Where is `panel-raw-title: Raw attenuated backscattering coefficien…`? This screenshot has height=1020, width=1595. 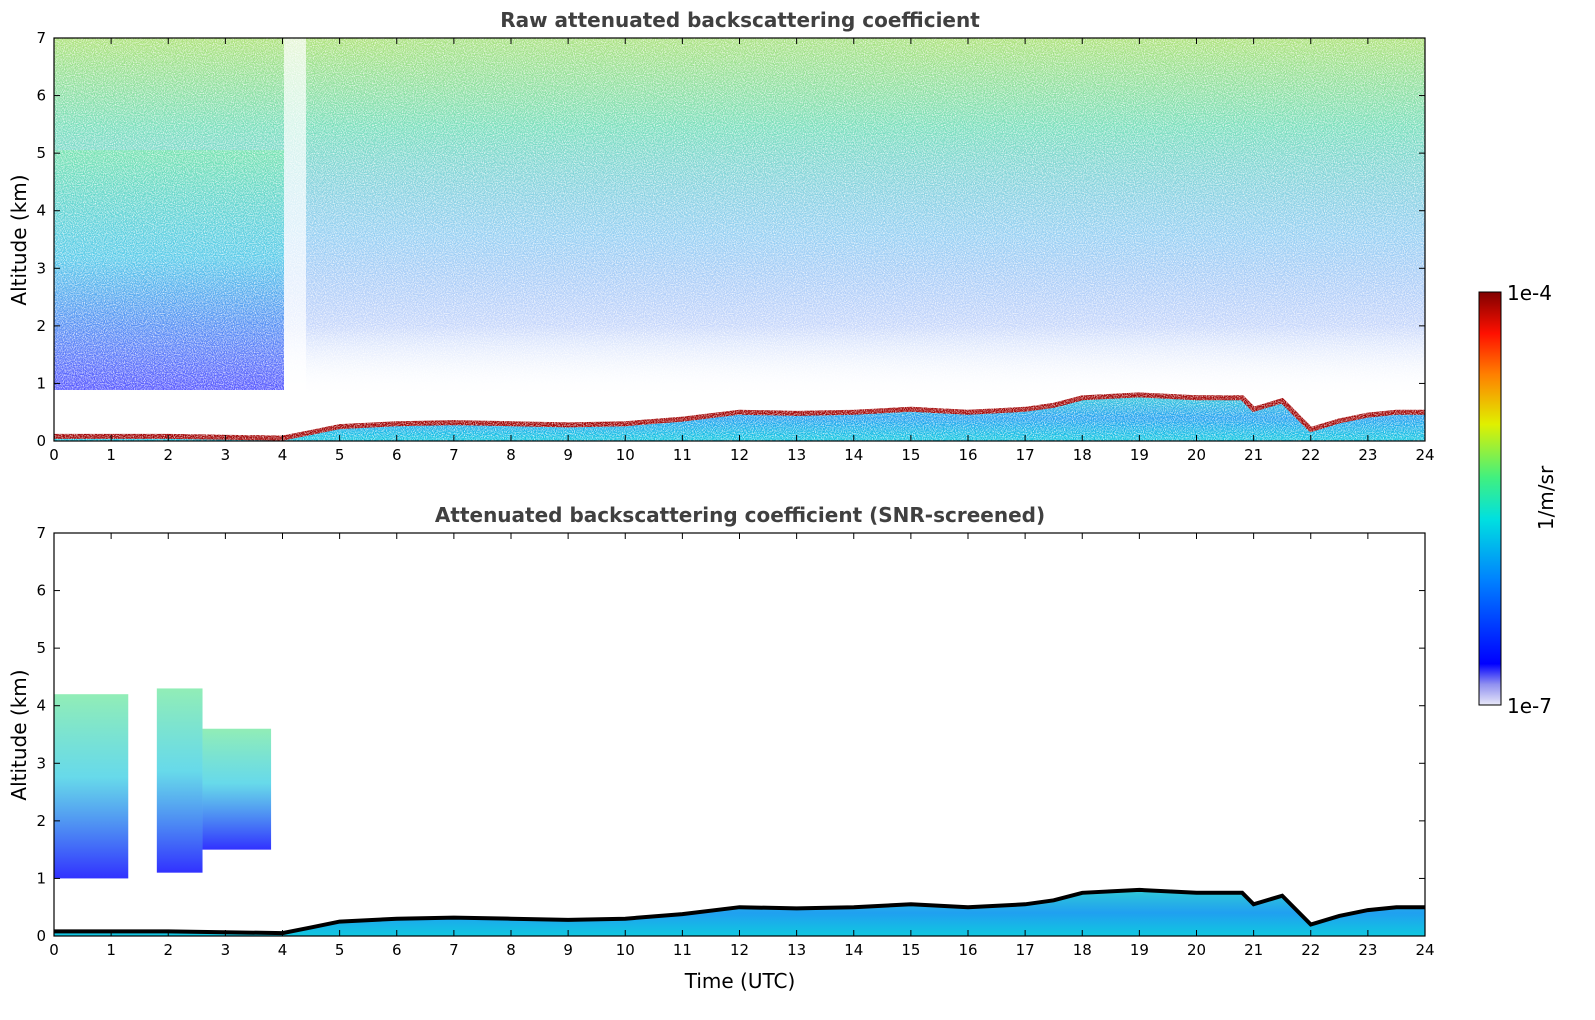 panel-raw-title: Raw attenuated backscattering coefficien… is located at coordinates (740, 20).